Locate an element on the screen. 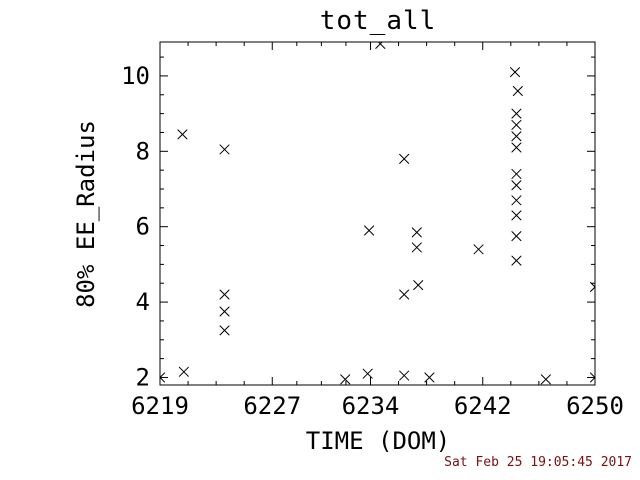 The width and height of the screenshot is (640, 480). y-tick-label: 4 is located at coordinates (143, 302).